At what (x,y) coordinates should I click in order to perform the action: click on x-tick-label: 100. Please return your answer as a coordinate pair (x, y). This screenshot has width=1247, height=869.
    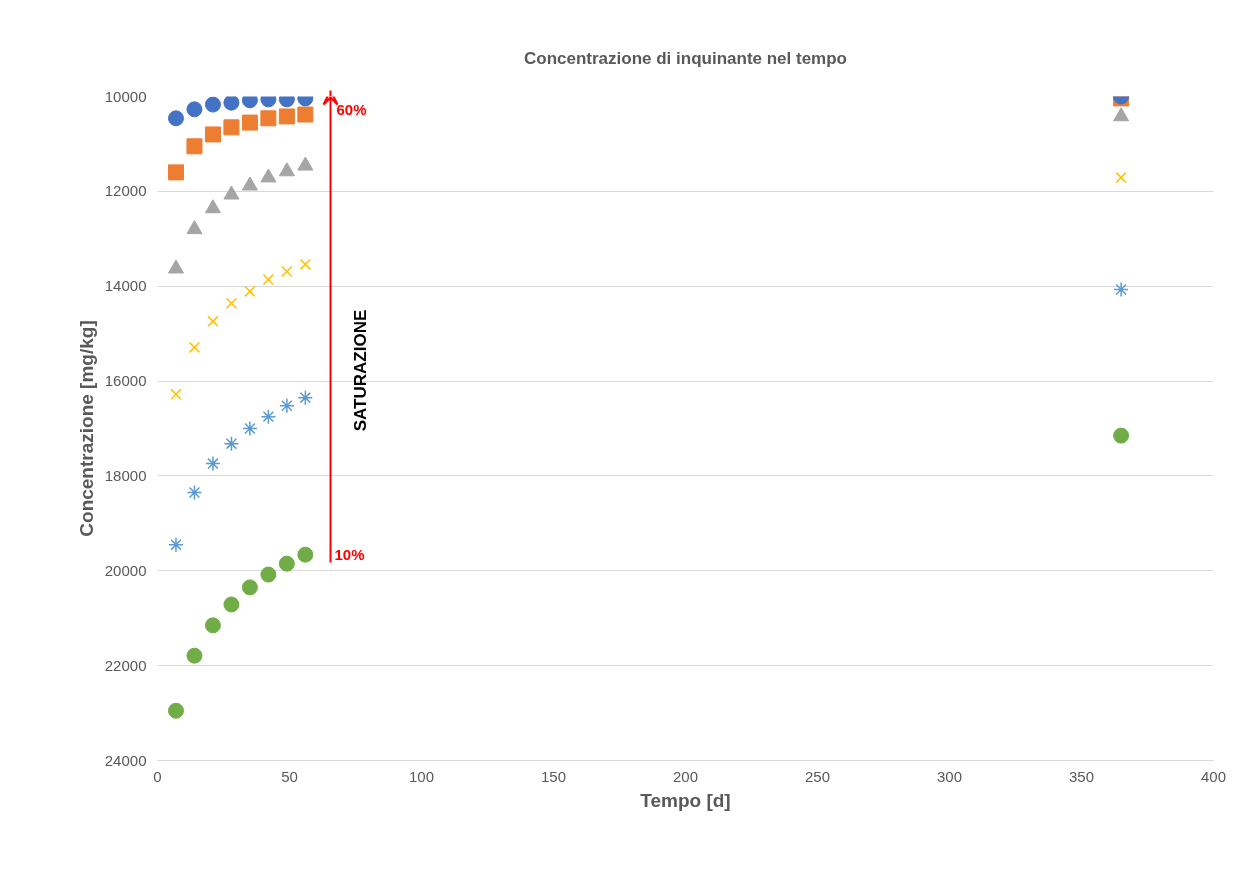
    Looking at the image, I should click on (421, 776).